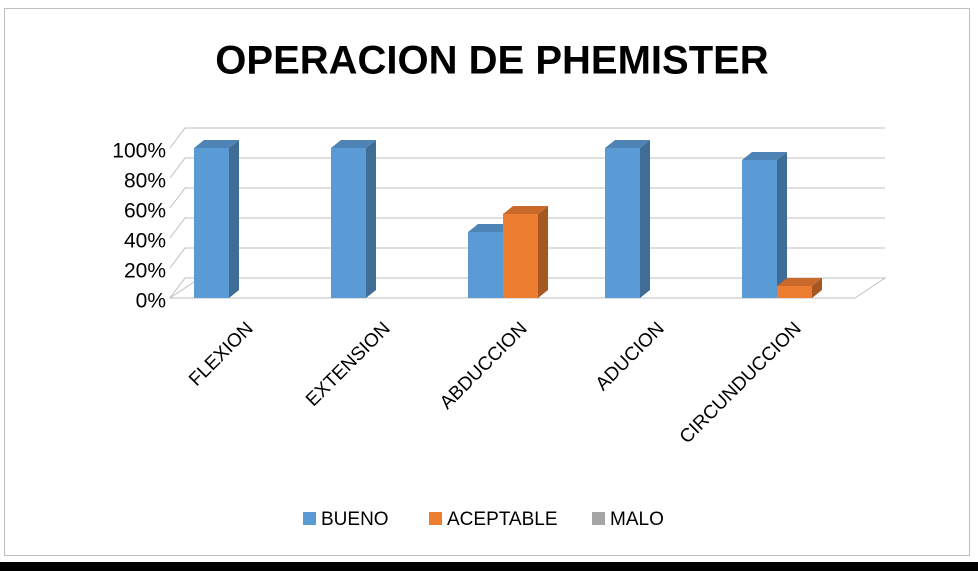  Describe the element at coordinates (151, 301) in the screenshot. I see `y-tick-label: 0%` at that location.